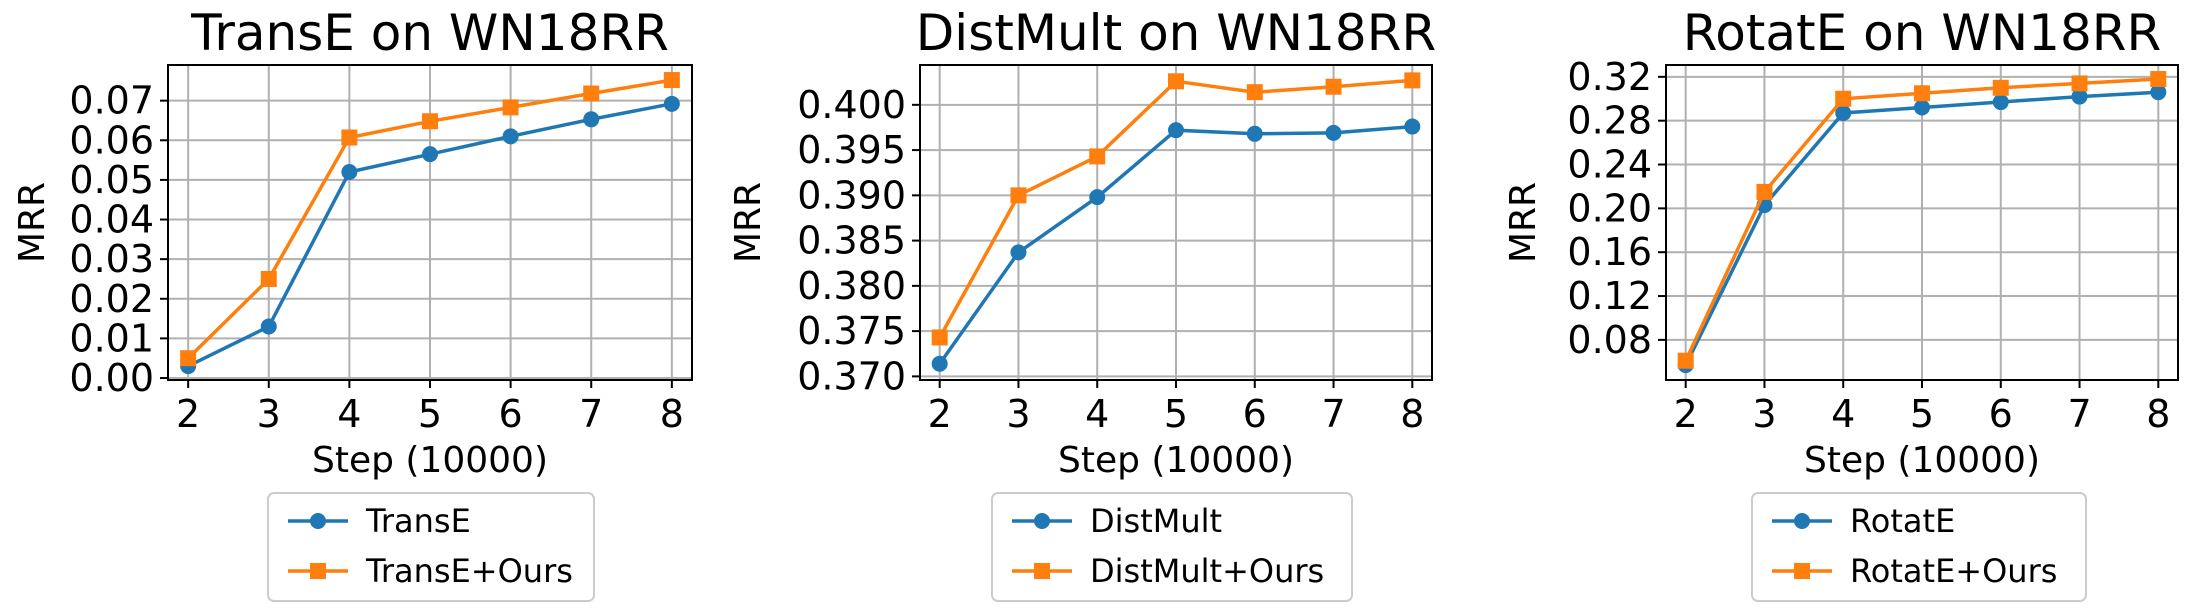 The height and width of the screenshot is (615, 2190). What do you see at coordinates (1609, 165) in the screenshot?
I see `y-tick-label: 0.24` at bounding box center [1609, 165].